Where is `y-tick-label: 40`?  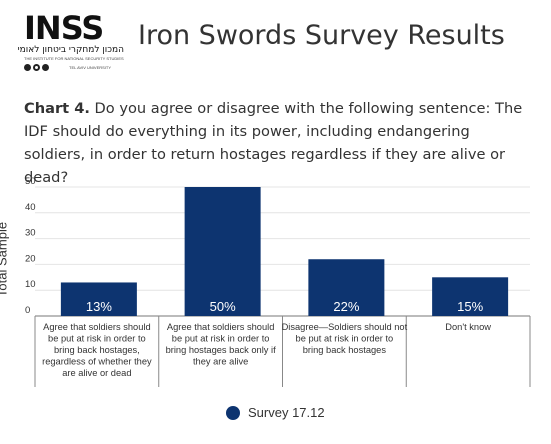 y-tick-label: 40 is located at coordinates (30, 207).